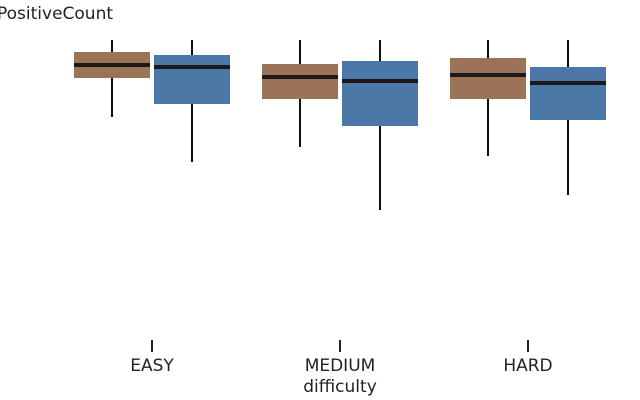  What do you see at coordinates (340, 387) in the screenshot?
I see `x-axis-label: difficulty` at bounding box center [340, 387].